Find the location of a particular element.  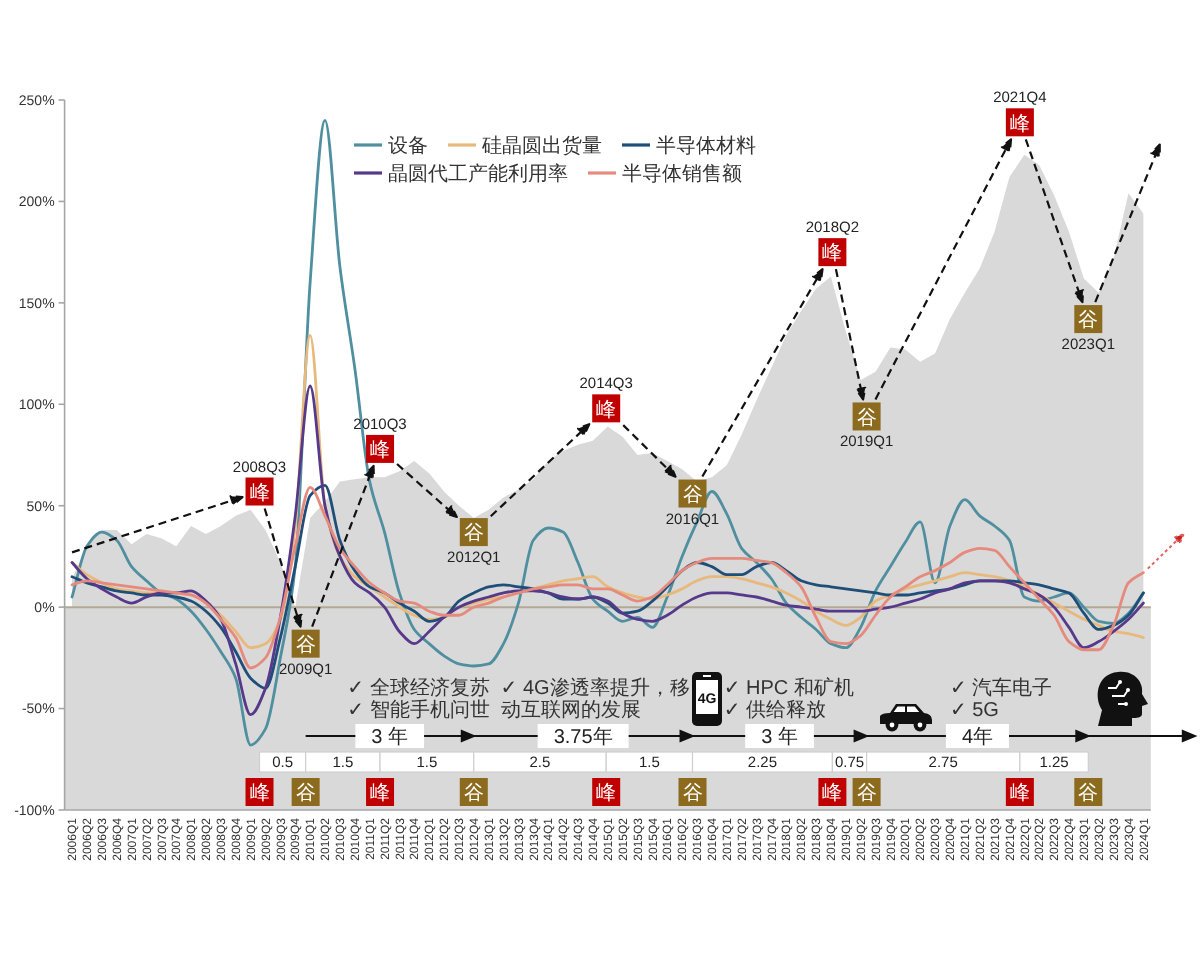

legend-label: 半导体销售额 is located at coordinates (682, 175).